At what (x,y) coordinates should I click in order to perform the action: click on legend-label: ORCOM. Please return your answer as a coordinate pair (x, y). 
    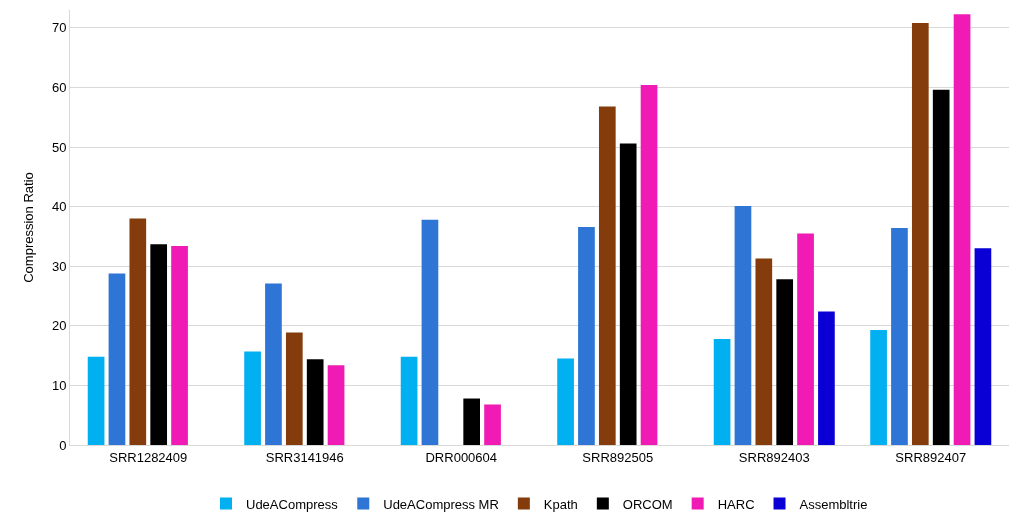
    Looking at the image, I should click on (647, 504).